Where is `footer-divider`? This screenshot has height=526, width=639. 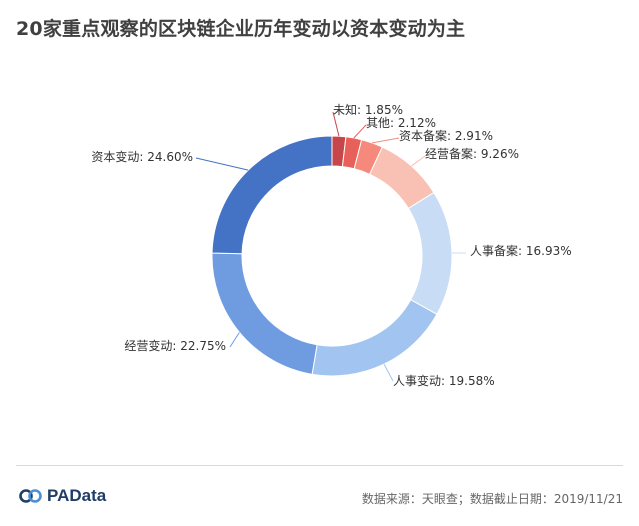
footer-divider is located at coordinates (319, 465).